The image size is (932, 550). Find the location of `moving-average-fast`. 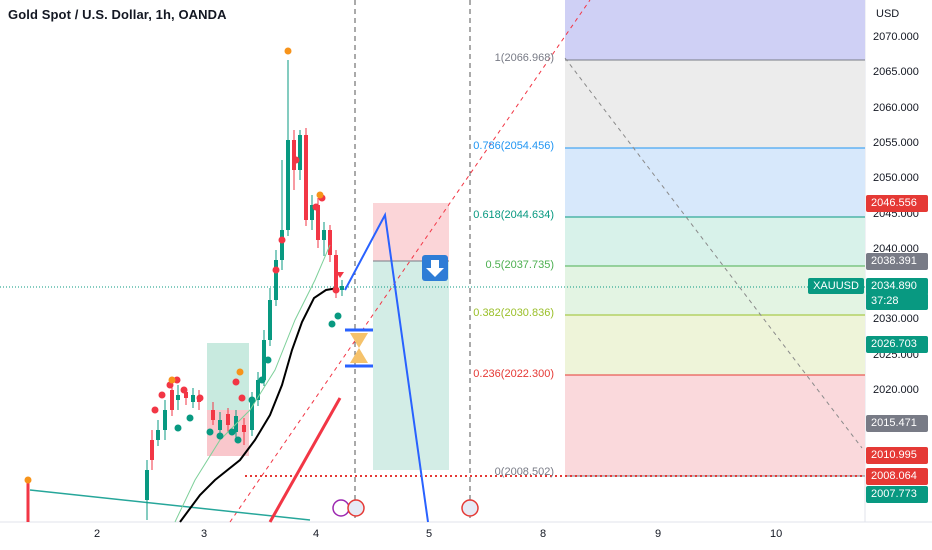

moving-average-fast is located at coordinates (252, 383).